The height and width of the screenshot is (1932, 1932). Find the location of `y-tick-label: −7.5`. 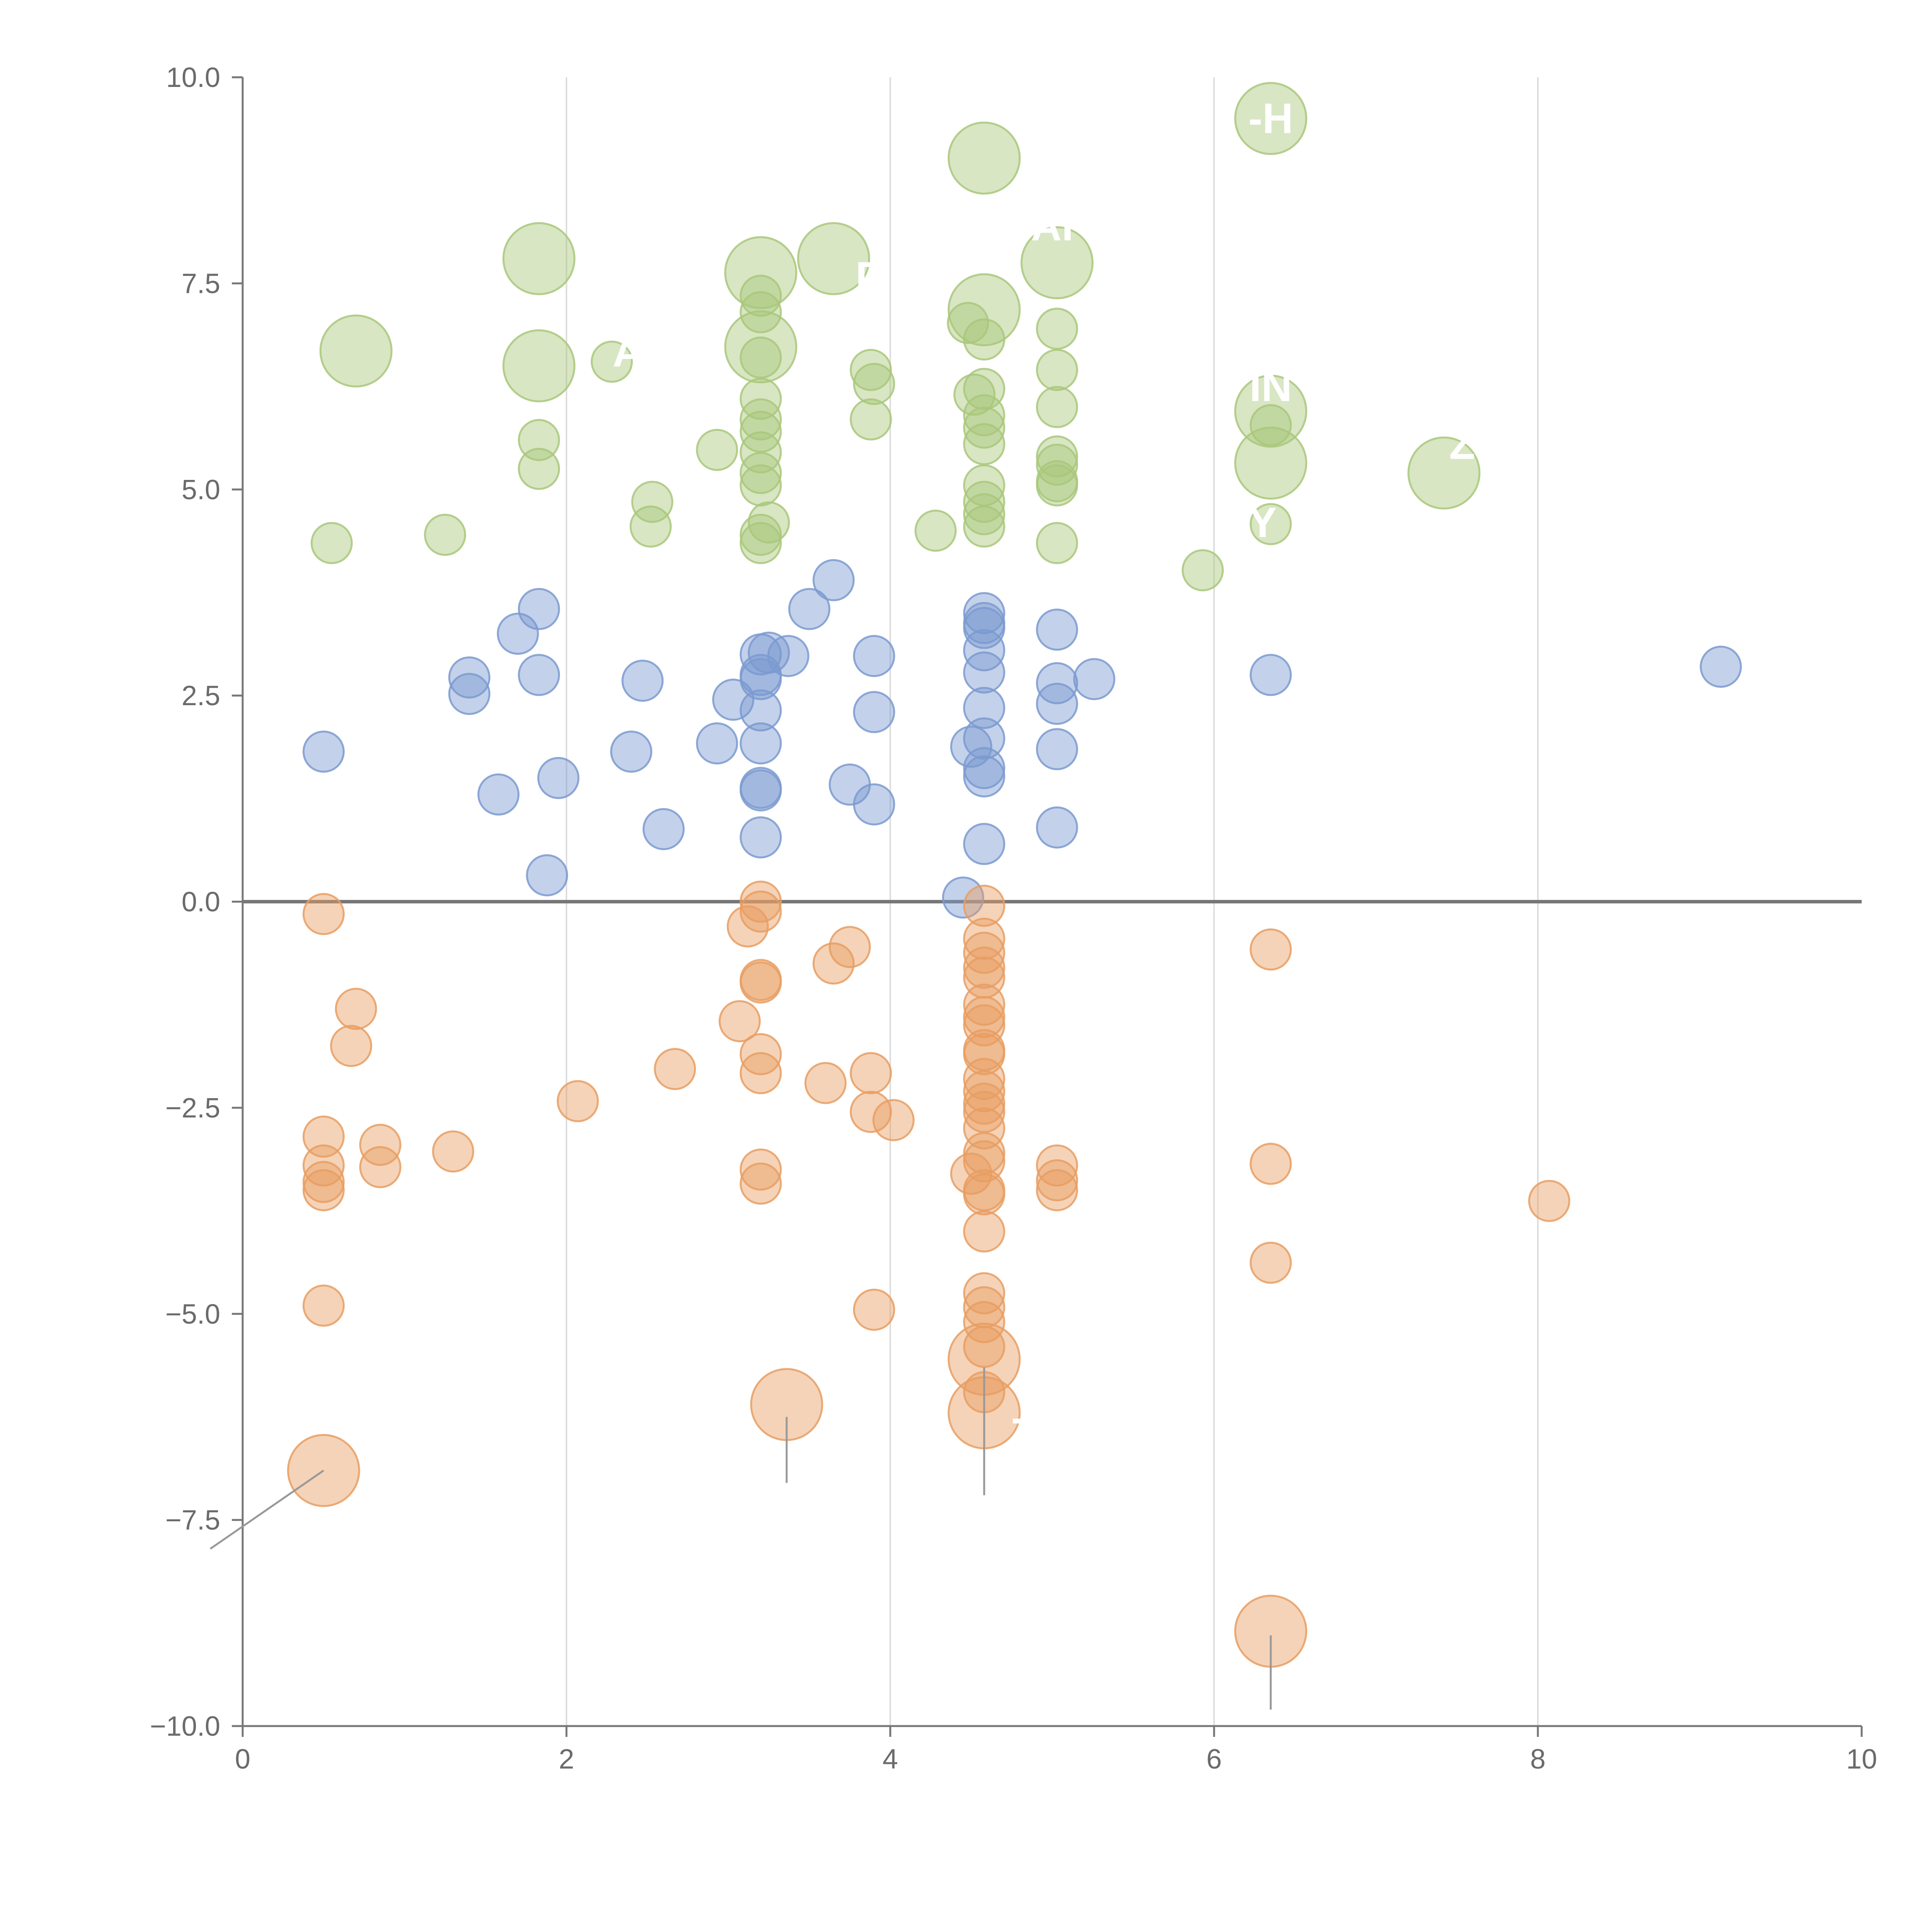

y-tick-label: −7.5 is located at coordinates (192, 1520).